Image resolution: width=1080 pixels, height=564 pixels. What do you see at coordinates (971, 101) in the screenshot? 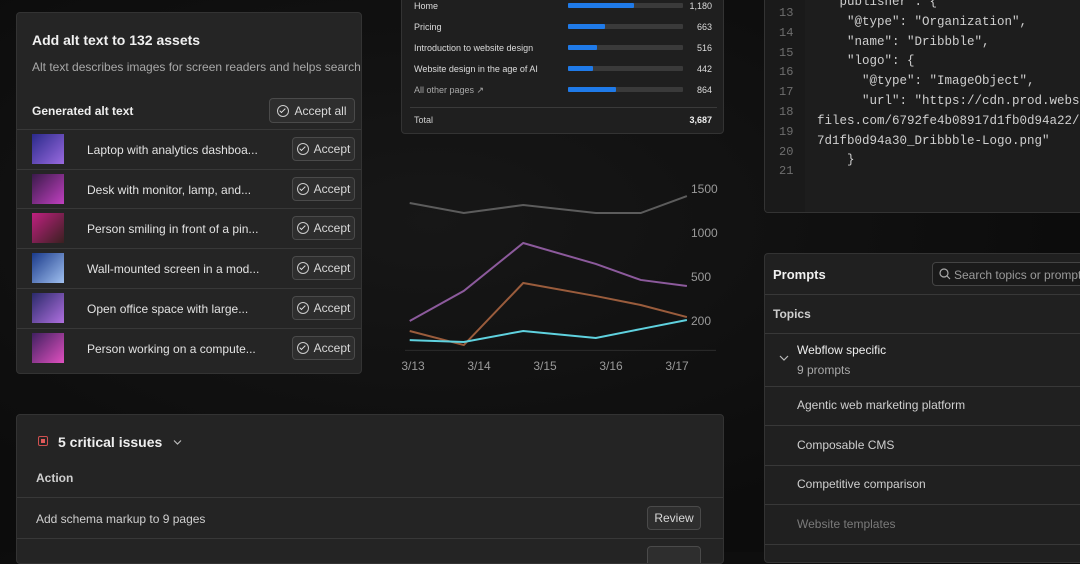
I see `code-line: "url": "https://cdn.prod.website-` at bounding box center [971, 101].